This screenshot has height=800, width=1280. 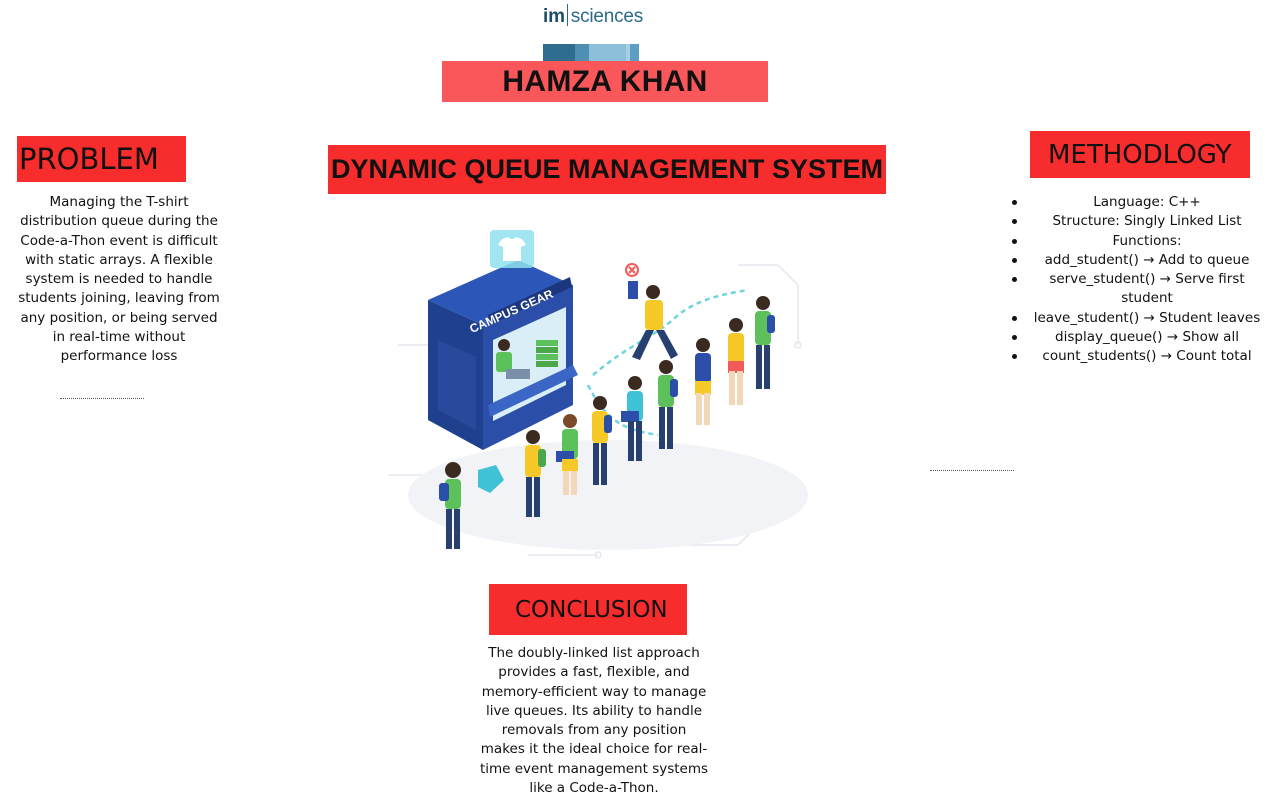 What do you see at coordinates (972, 470) in the screenshot?
I see `methodology-divider` at bounding box center [972, 470].